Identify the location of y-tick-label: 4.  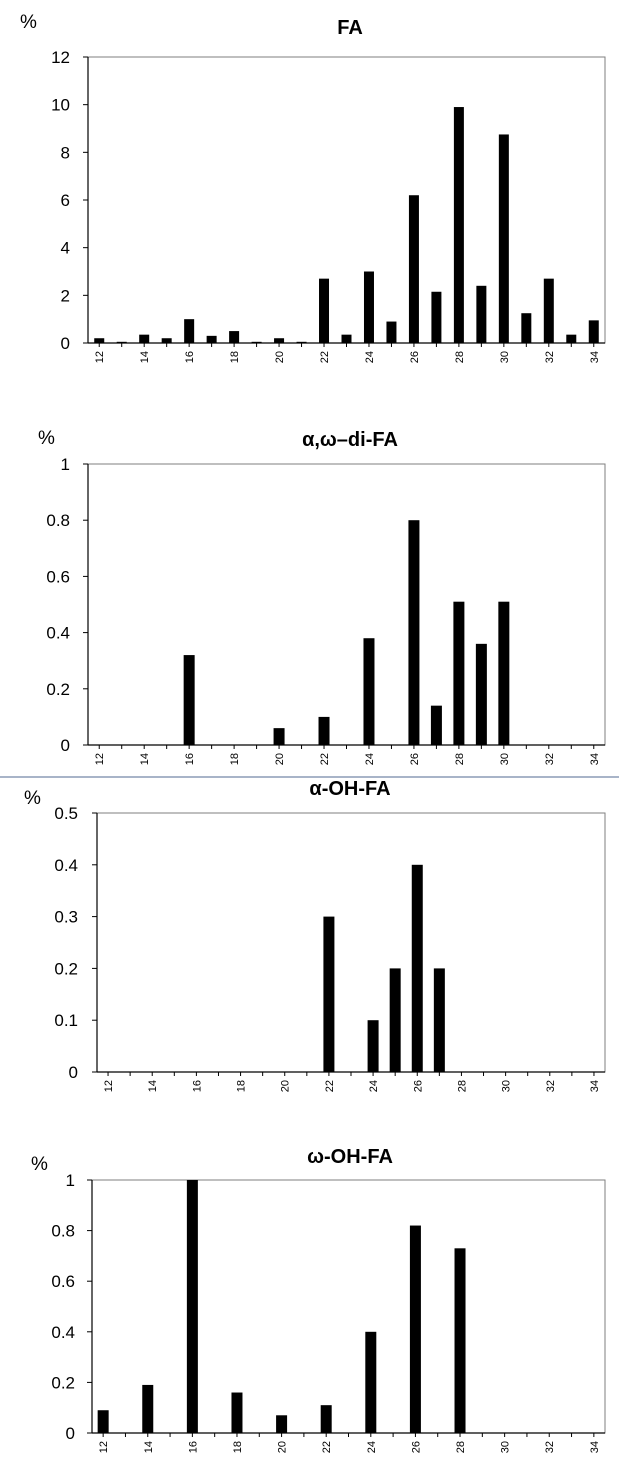
(65, 248).